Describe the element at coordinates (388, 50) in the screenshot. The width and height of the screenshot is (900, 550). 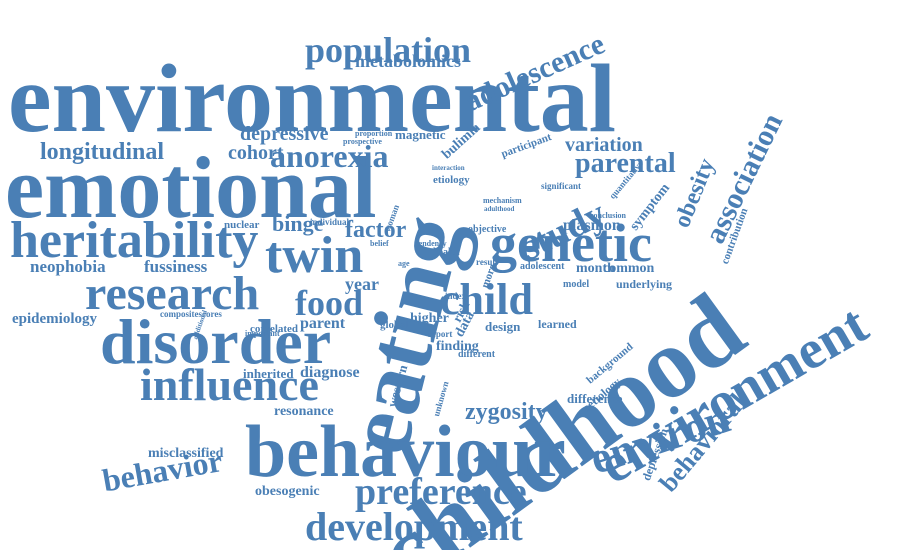
I see `word-population: population` at that location.